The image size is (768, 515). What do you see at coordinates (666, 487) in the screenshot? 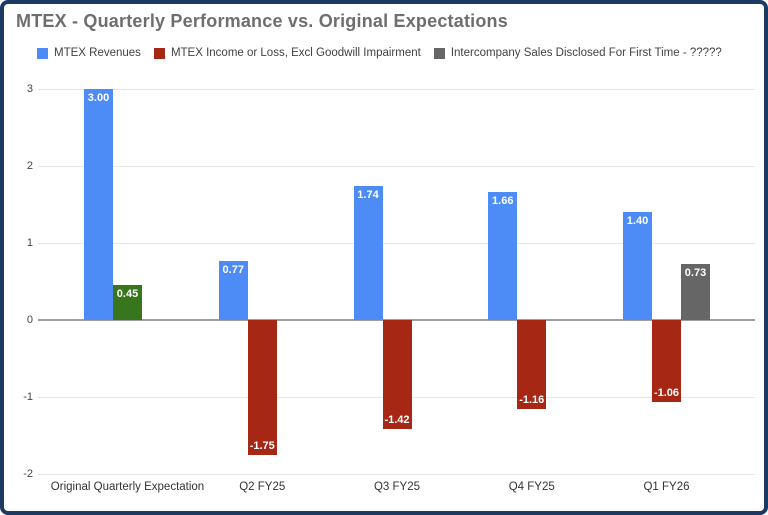
I see `x-axis-category-label: Q1 FY26` at bounding box center [666, 487].